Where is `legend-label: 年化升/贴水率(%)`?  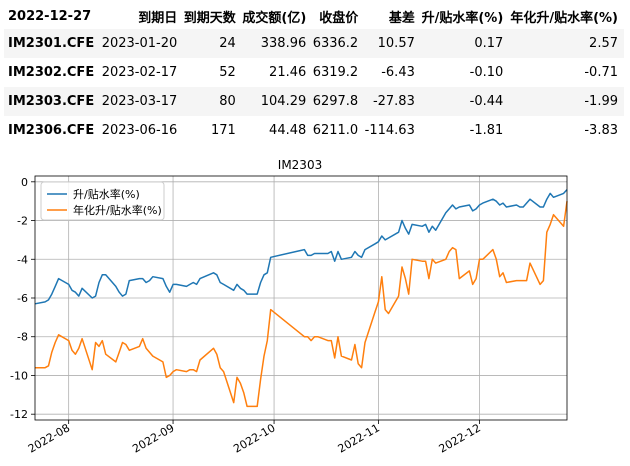
legend-label: 年化升/贴水率(%) is located at coordinates (117, 210).